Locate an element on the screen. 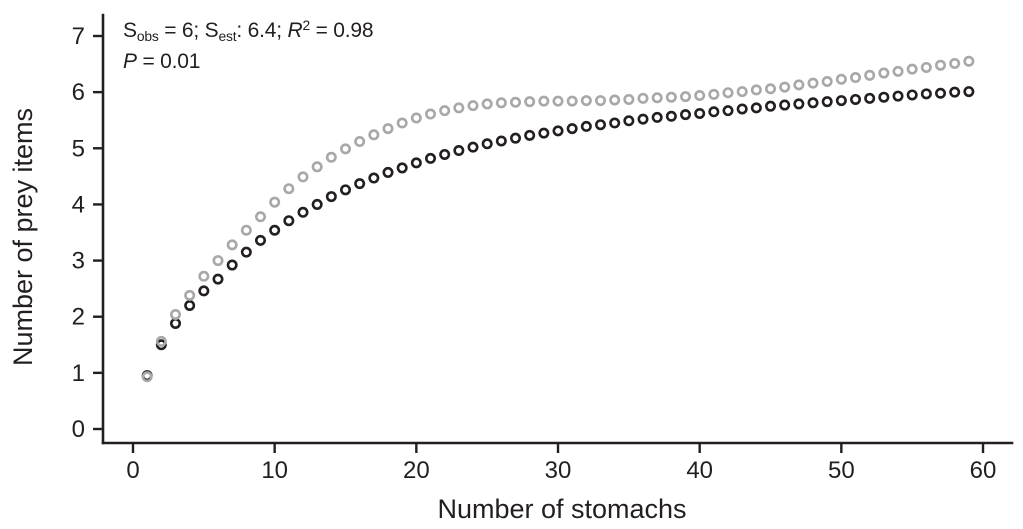  annotation-text-part: obs is located at coordinates (147, 35).